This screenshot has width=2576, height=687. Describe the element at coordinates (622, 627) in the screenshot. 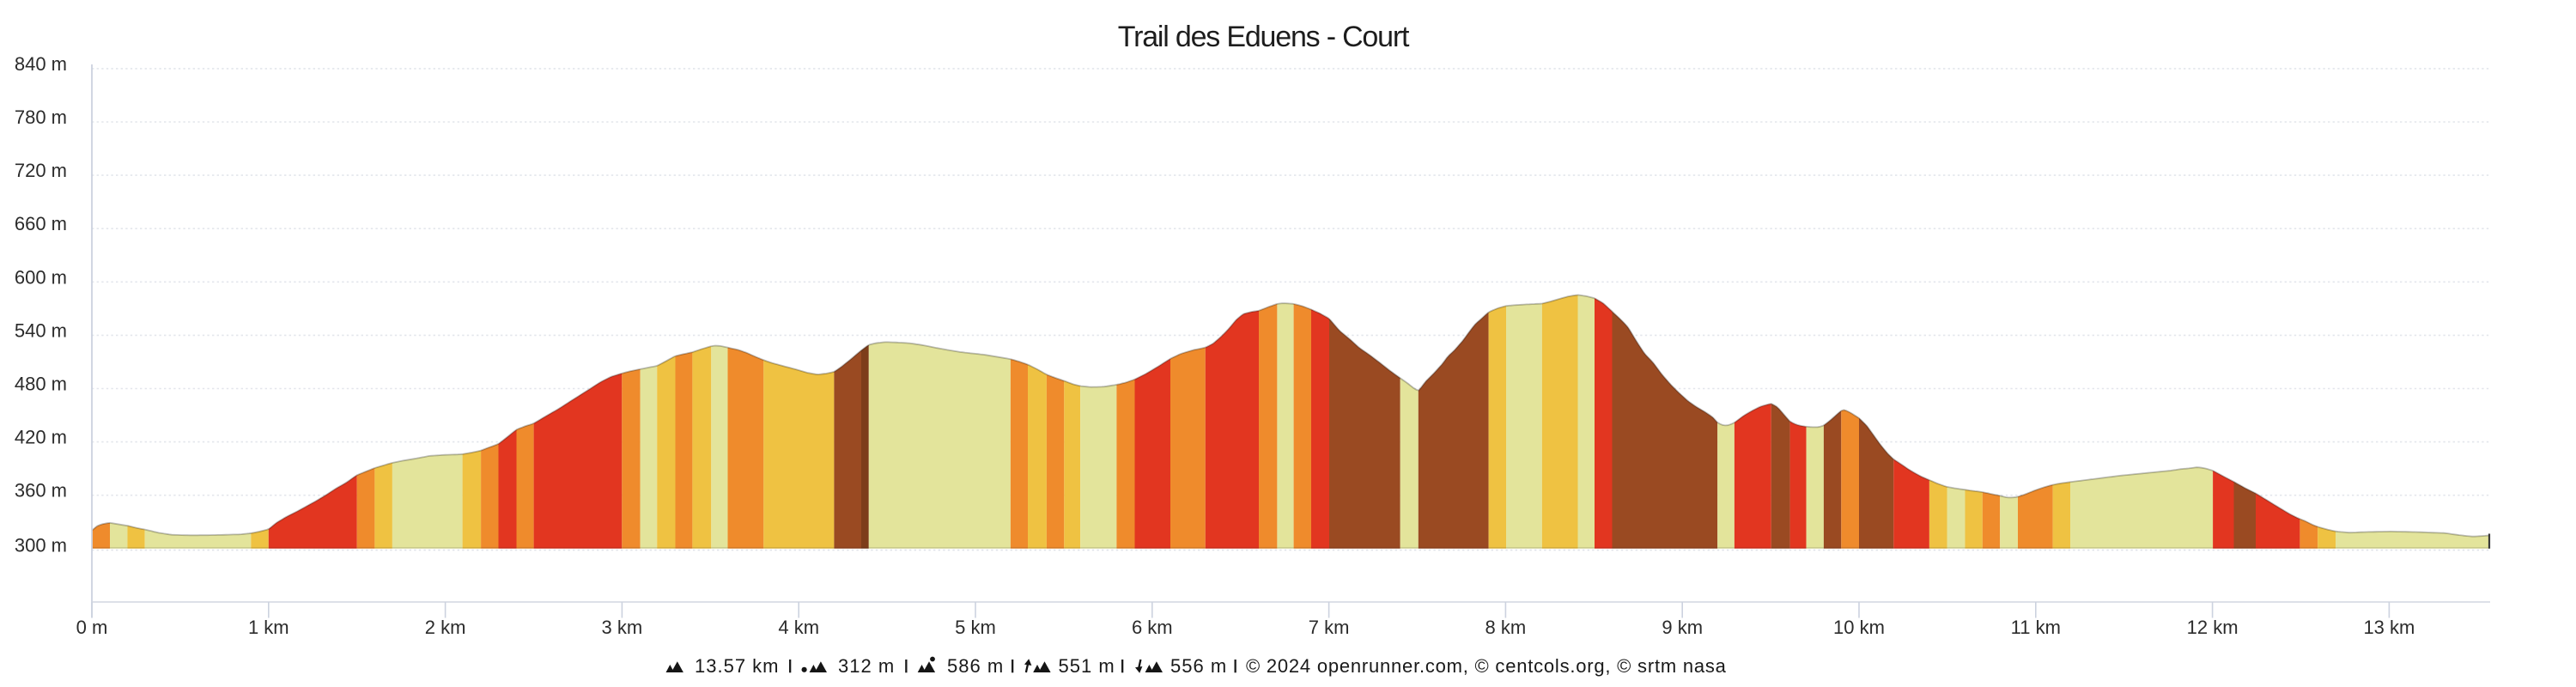

I see `svg-text: 3 km` at that location.